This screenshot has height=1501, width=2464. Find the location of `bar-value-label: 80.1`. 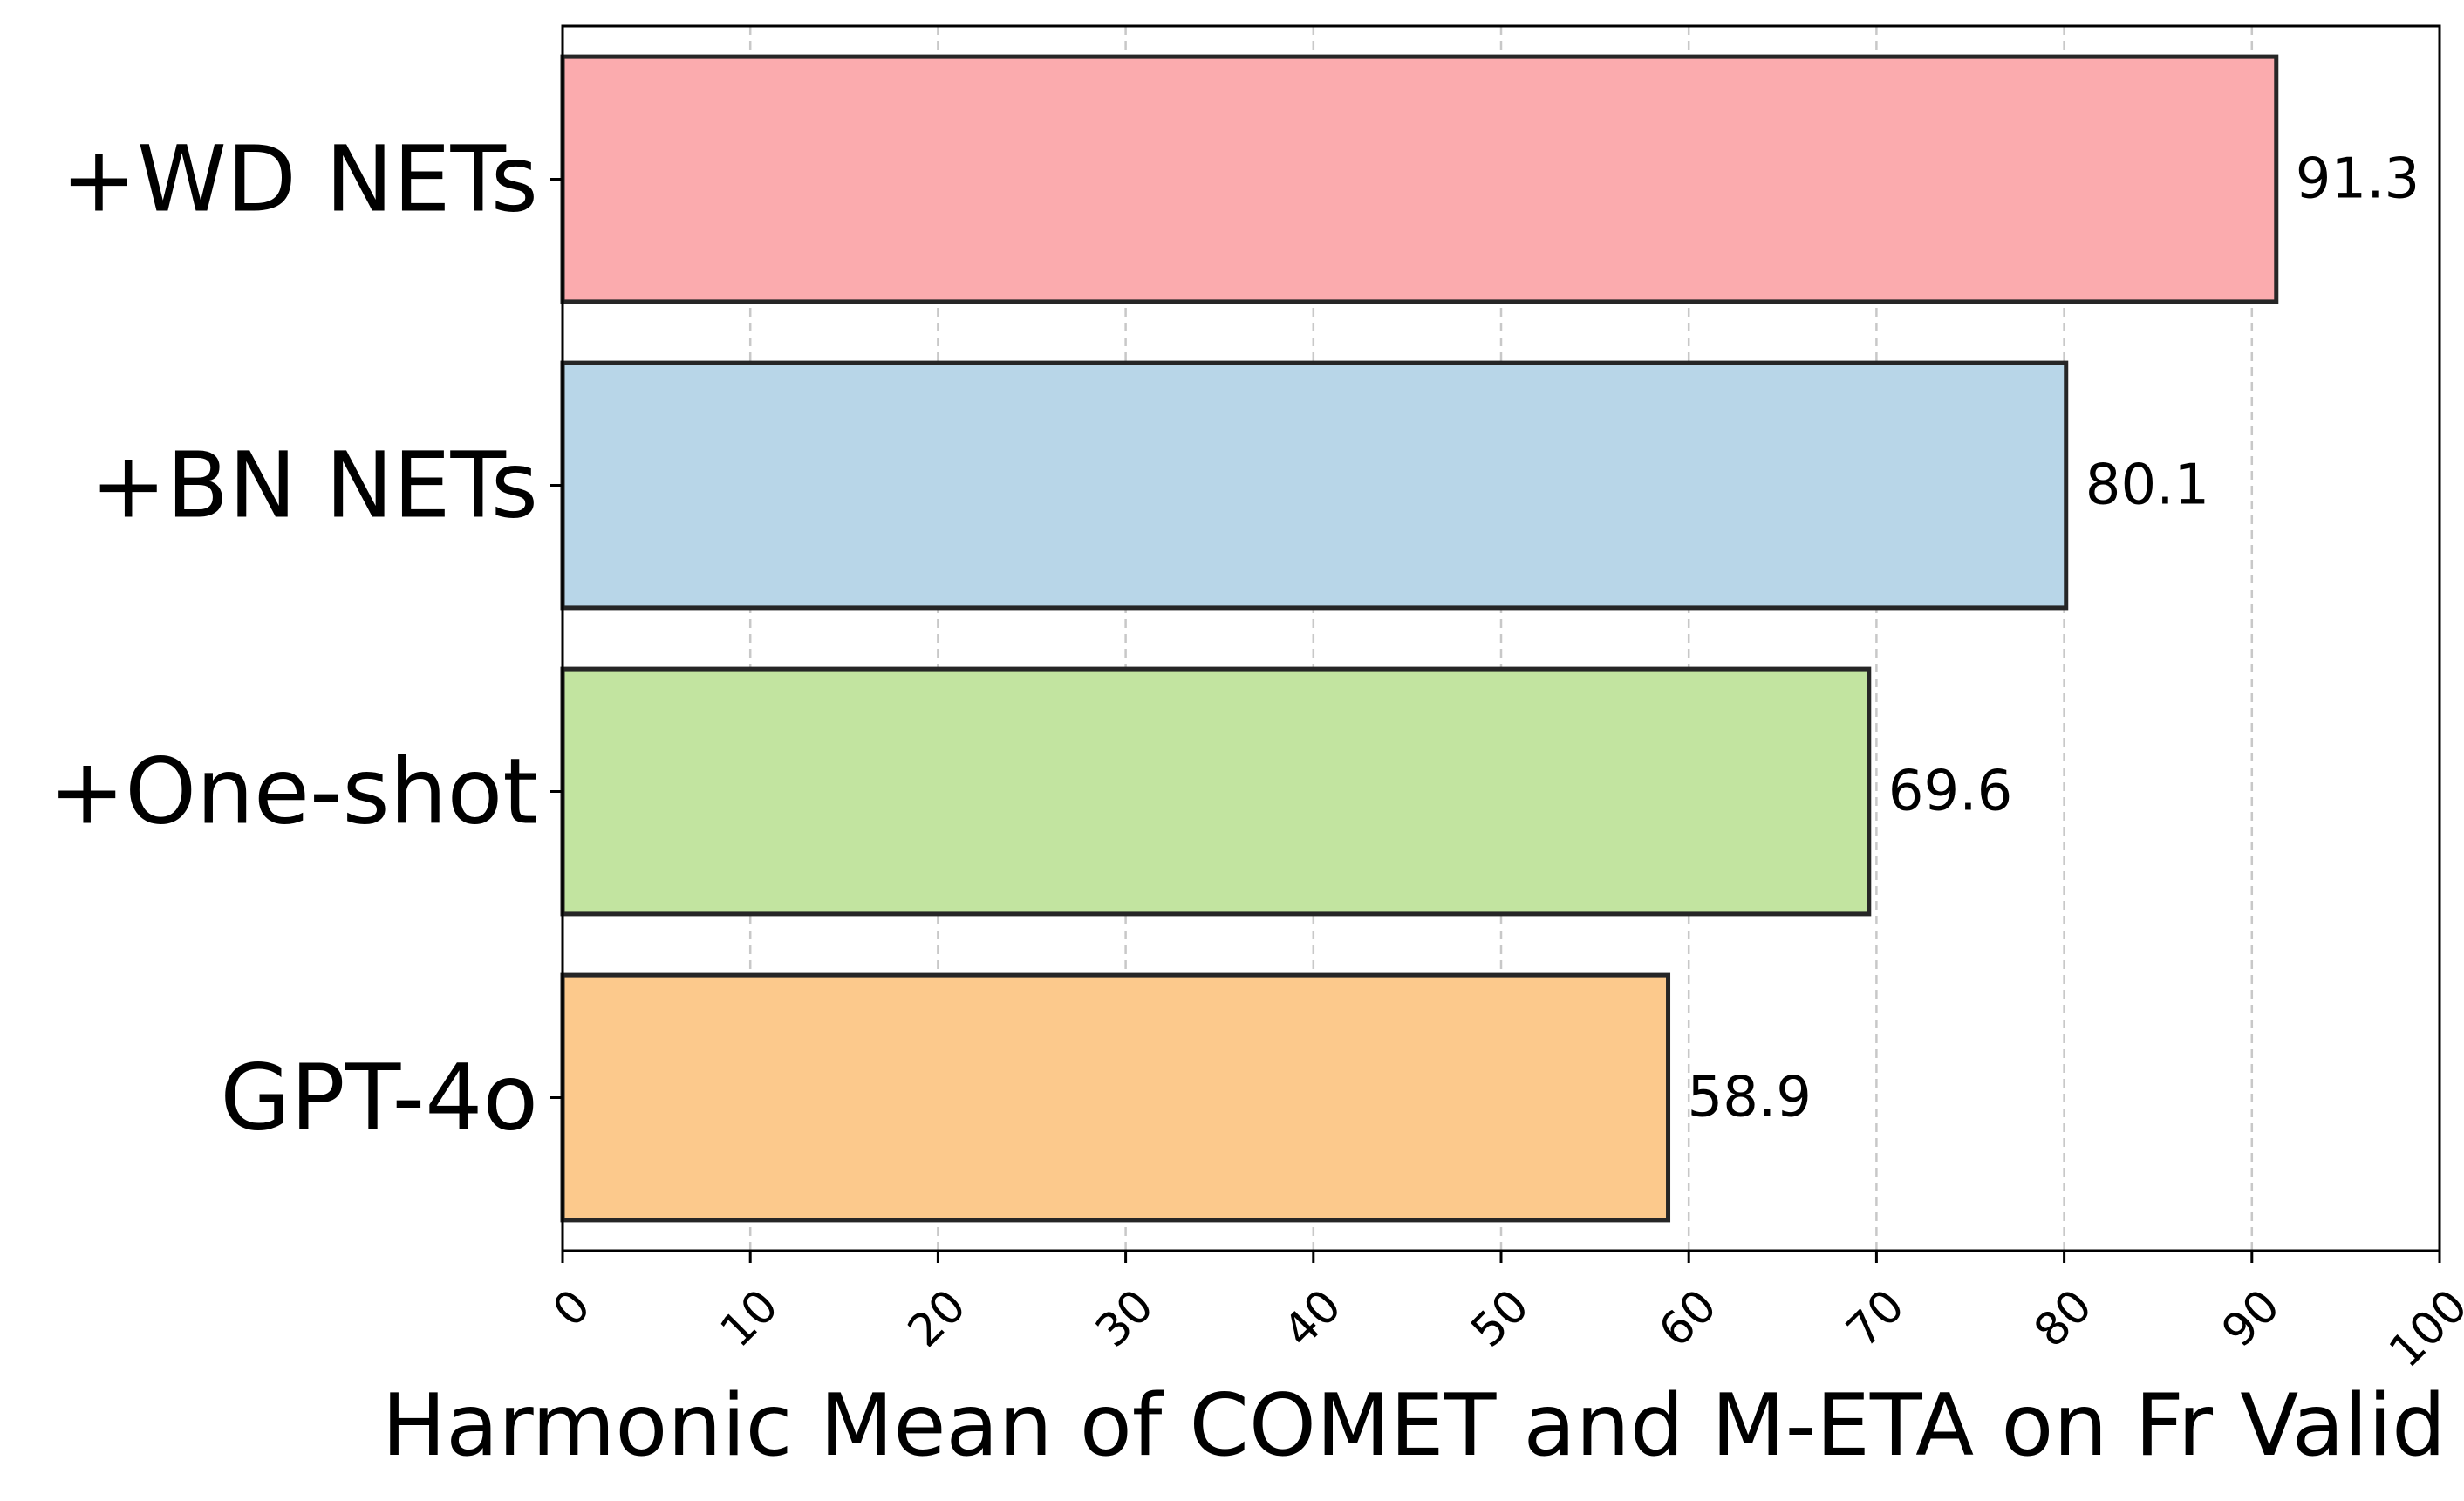

bar-value-label: 80.1 is located at coordinates (2147, 486).